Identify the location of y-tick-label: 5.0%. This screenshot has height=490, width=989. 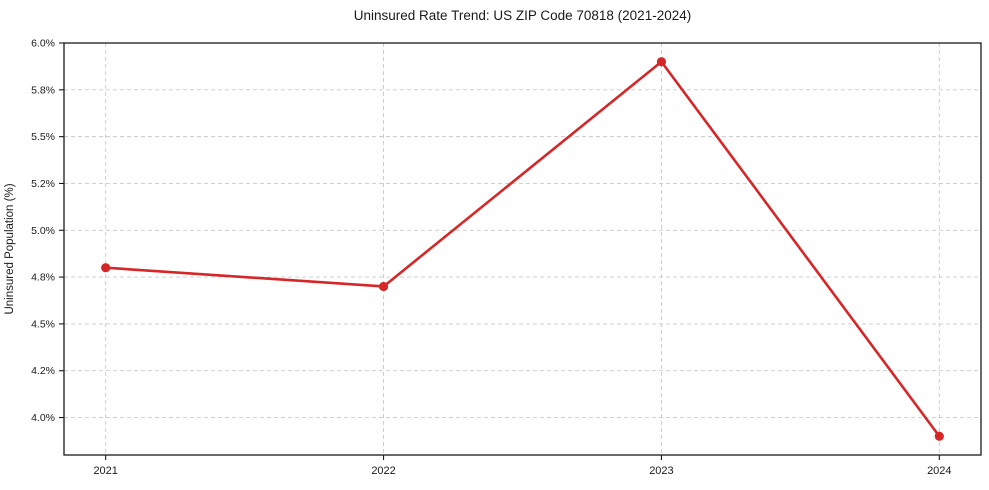
(43, 231).